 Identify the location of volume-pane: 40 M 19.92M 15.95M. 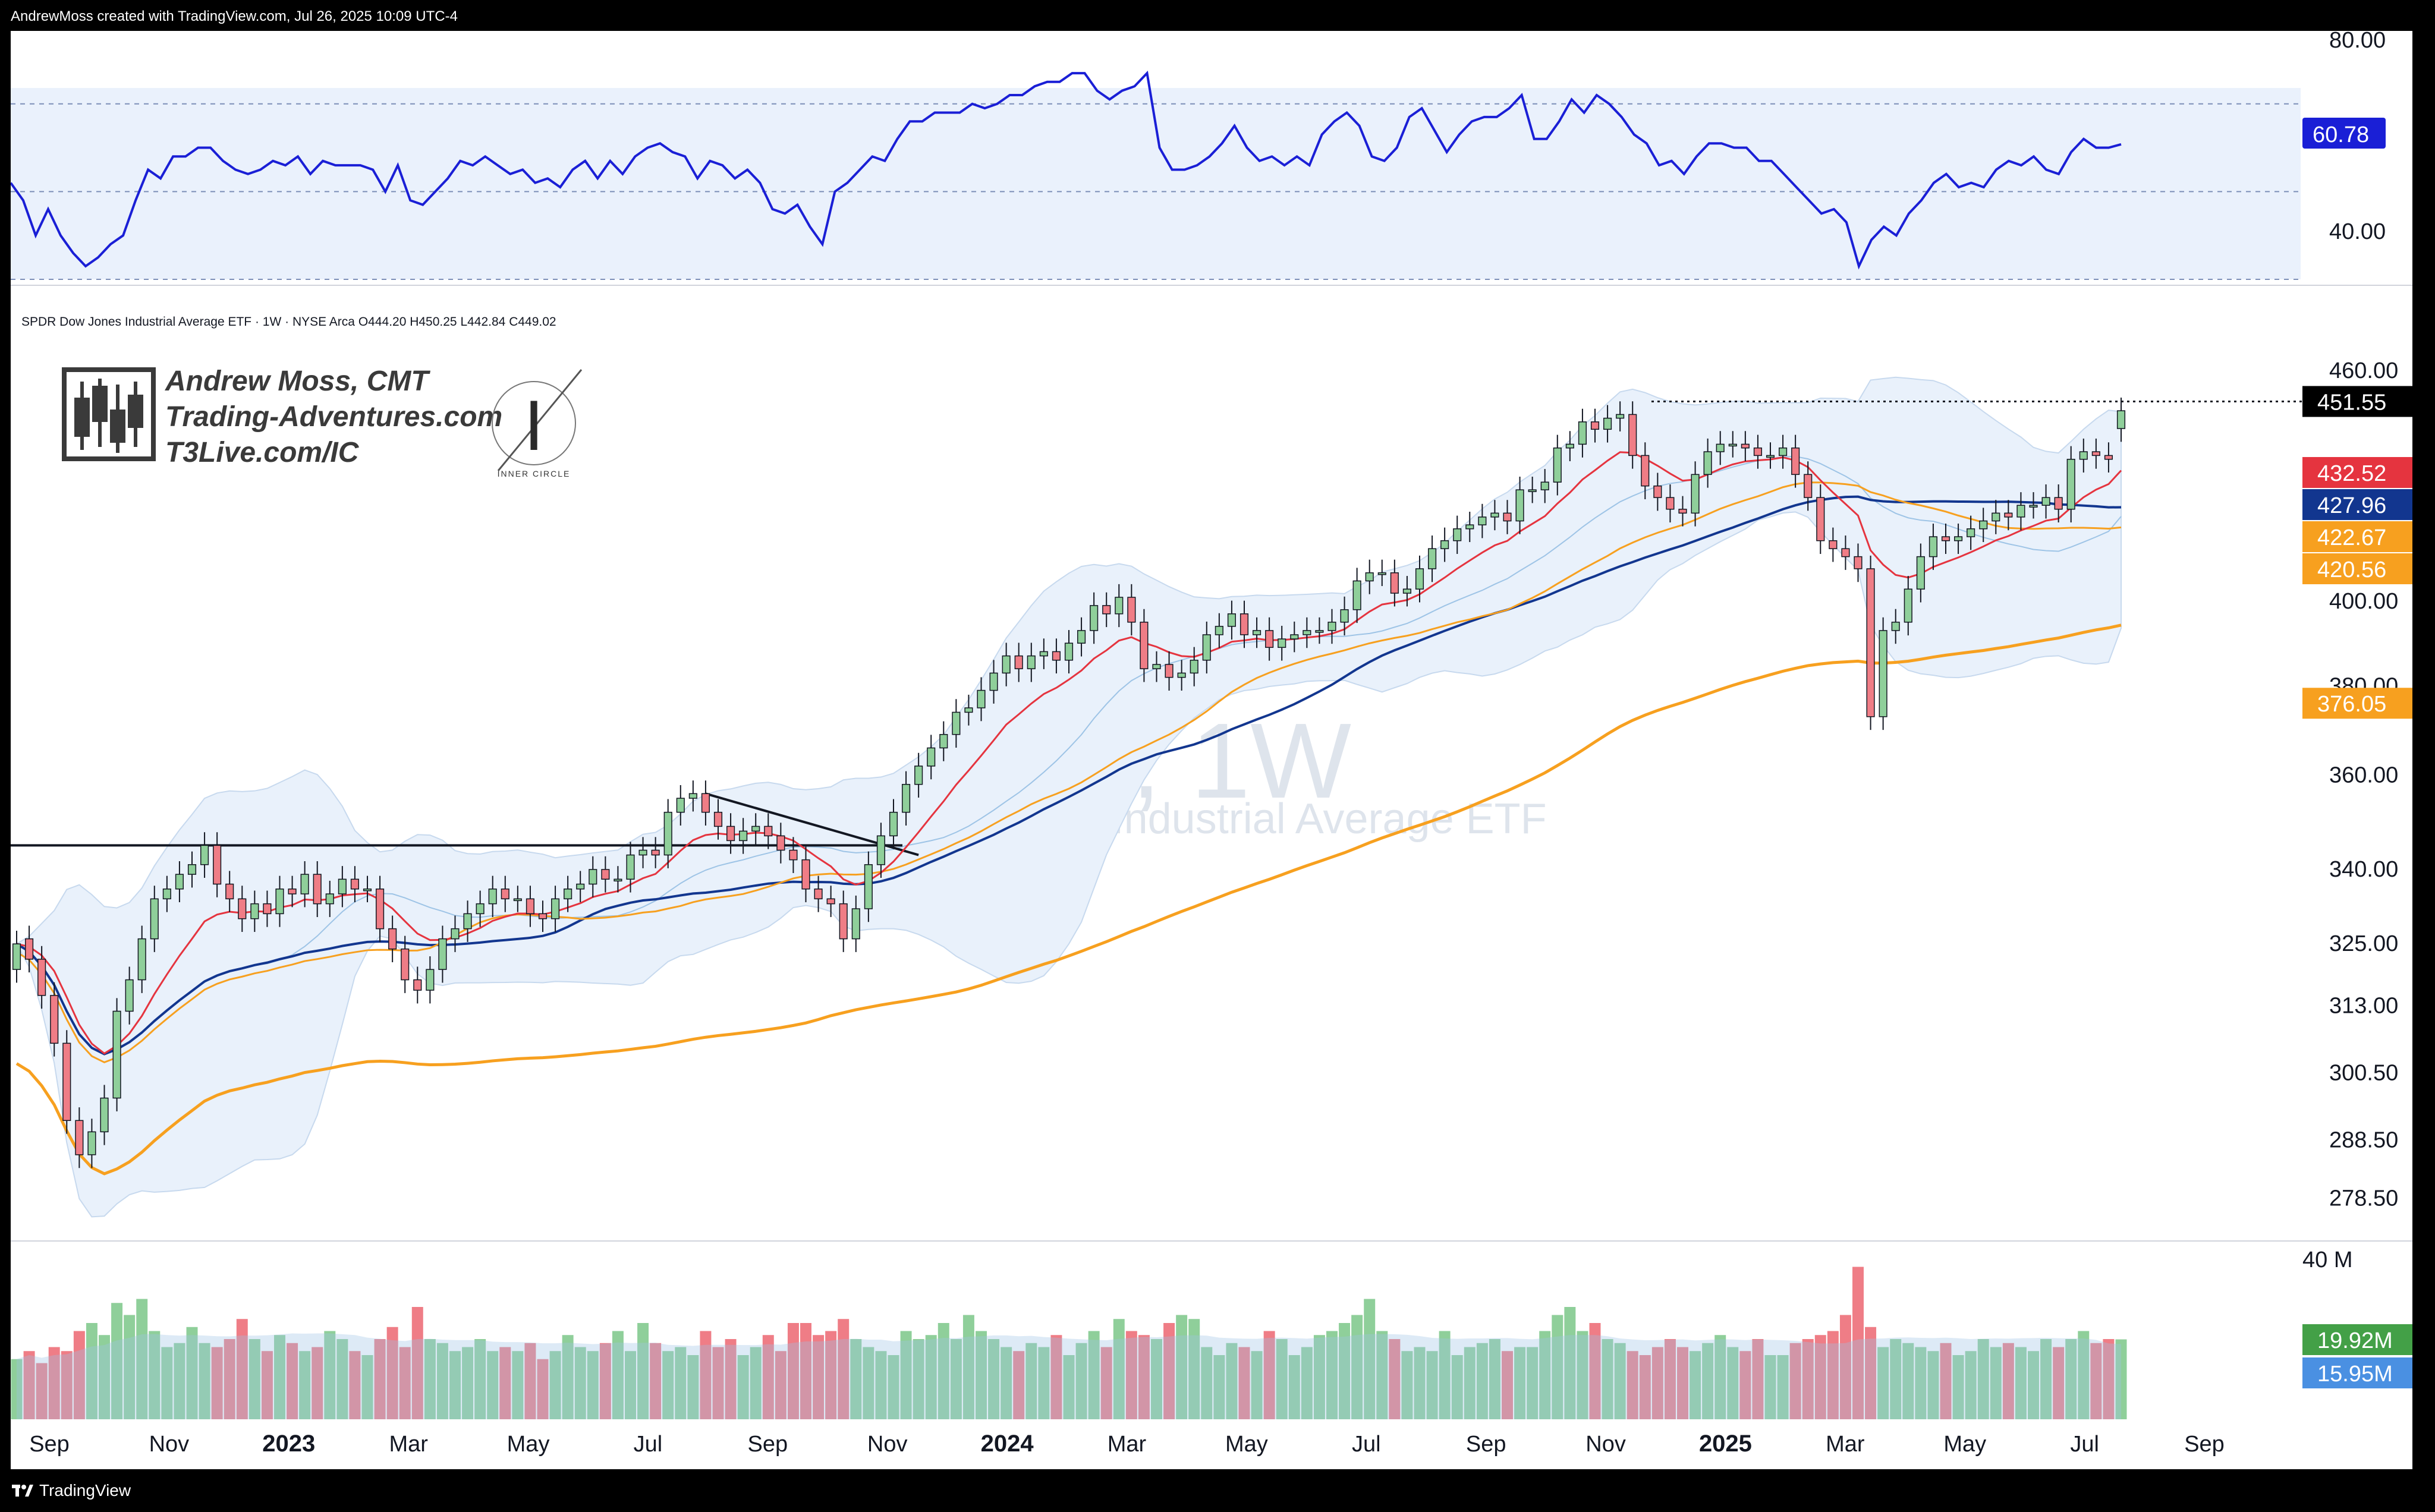
(1211, 1333).